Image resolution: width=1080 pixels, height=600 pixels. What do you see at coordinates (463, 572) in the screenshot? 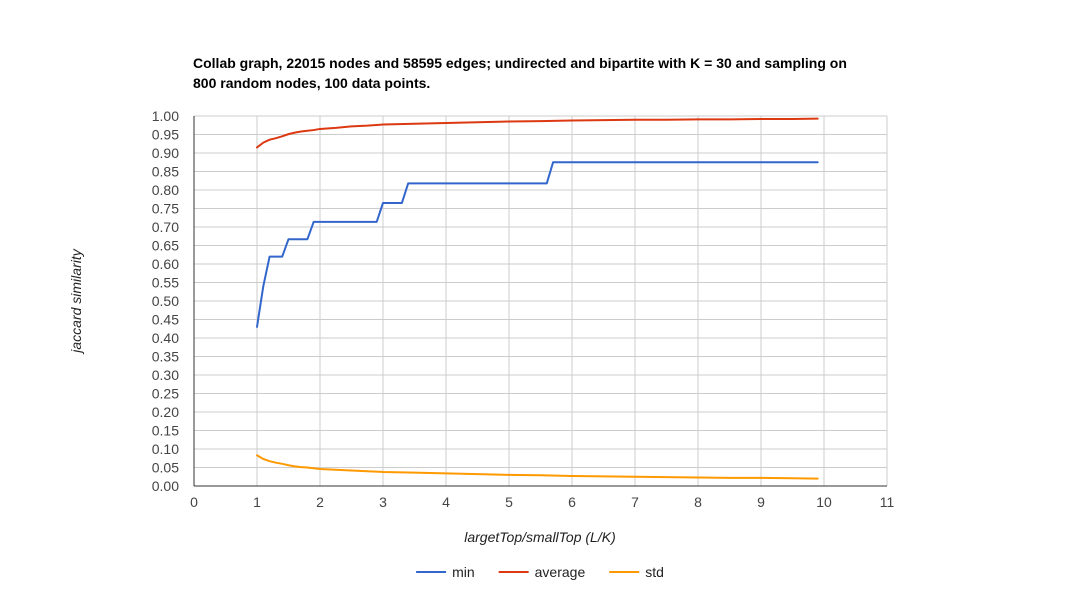
I see `legend-label: min` at bounding box center [463, 572].